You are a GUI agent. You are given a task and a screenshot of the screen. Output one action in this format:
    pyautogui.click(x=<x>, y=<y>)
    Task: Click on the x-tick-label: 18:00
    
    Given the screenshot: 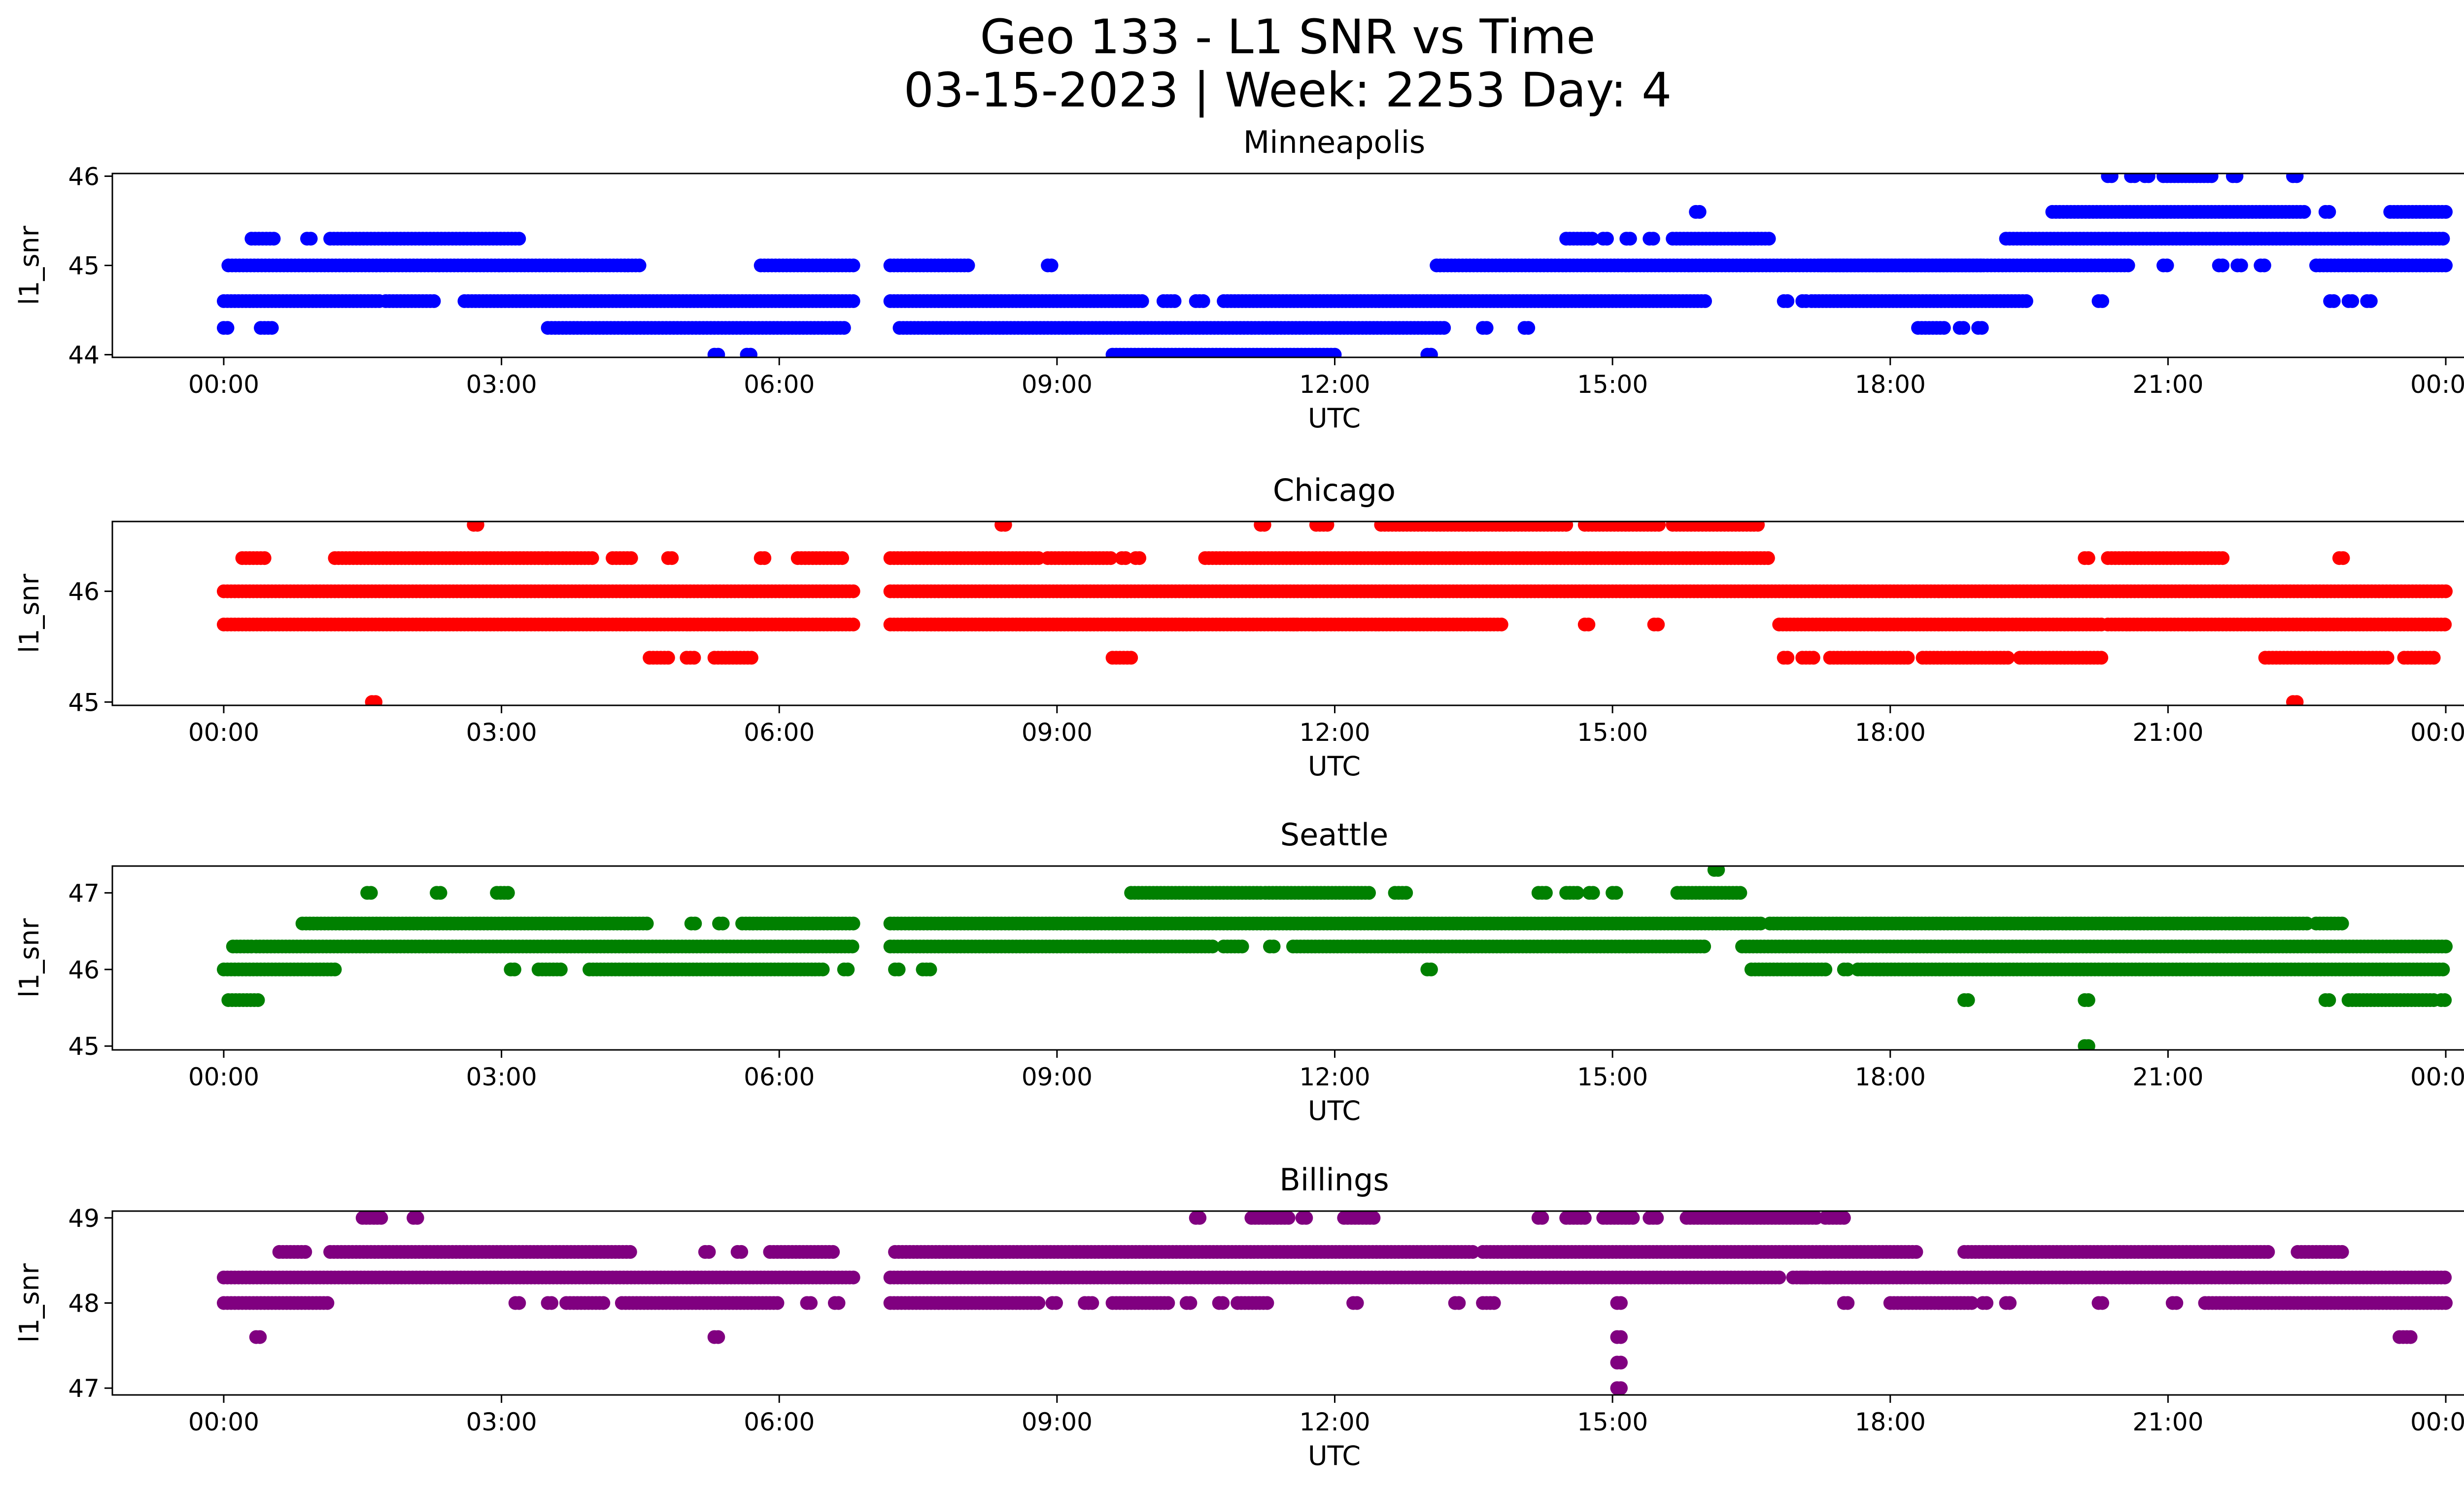 What is the action you would take?
    pyautogui.click(x=1890, y=732)
    